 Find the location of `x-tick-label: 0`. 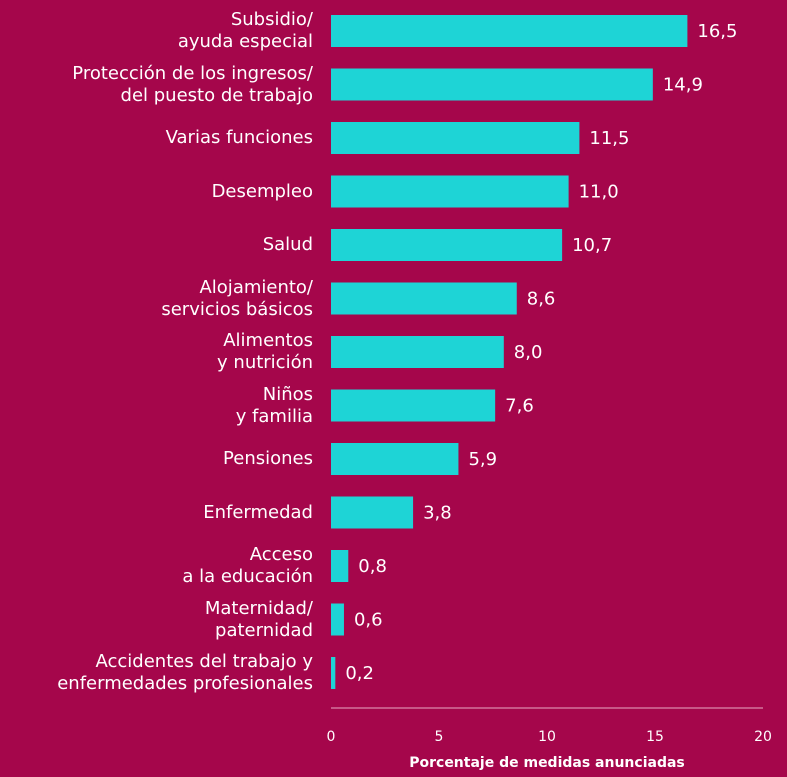

x-tick-label: 0 is located at coordinates (331, 737).